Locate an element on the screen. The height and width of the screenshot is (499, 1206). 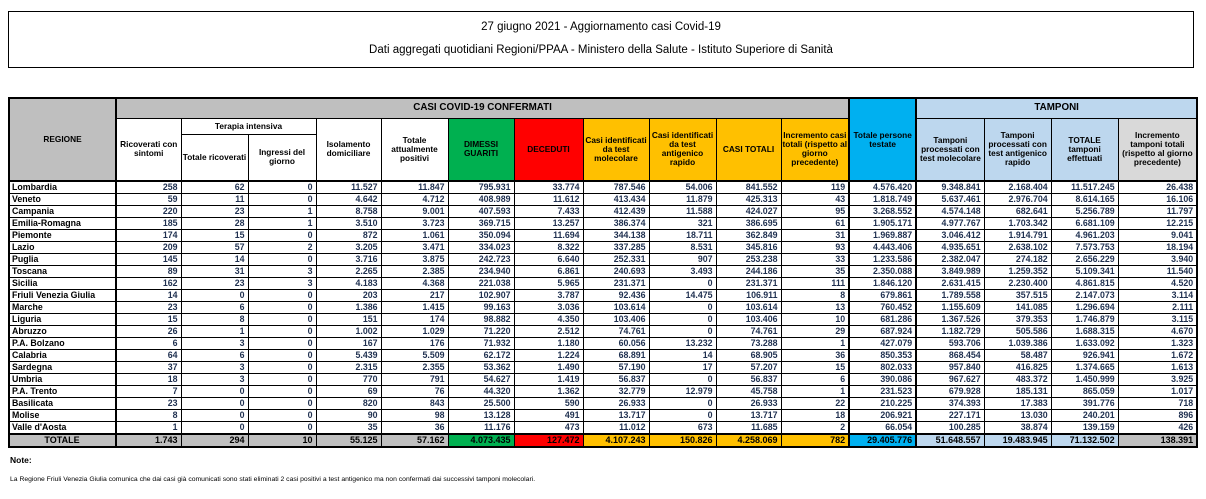
cell-ricoverati_con_sintomi: 23 is located at coordinates (148, 403).